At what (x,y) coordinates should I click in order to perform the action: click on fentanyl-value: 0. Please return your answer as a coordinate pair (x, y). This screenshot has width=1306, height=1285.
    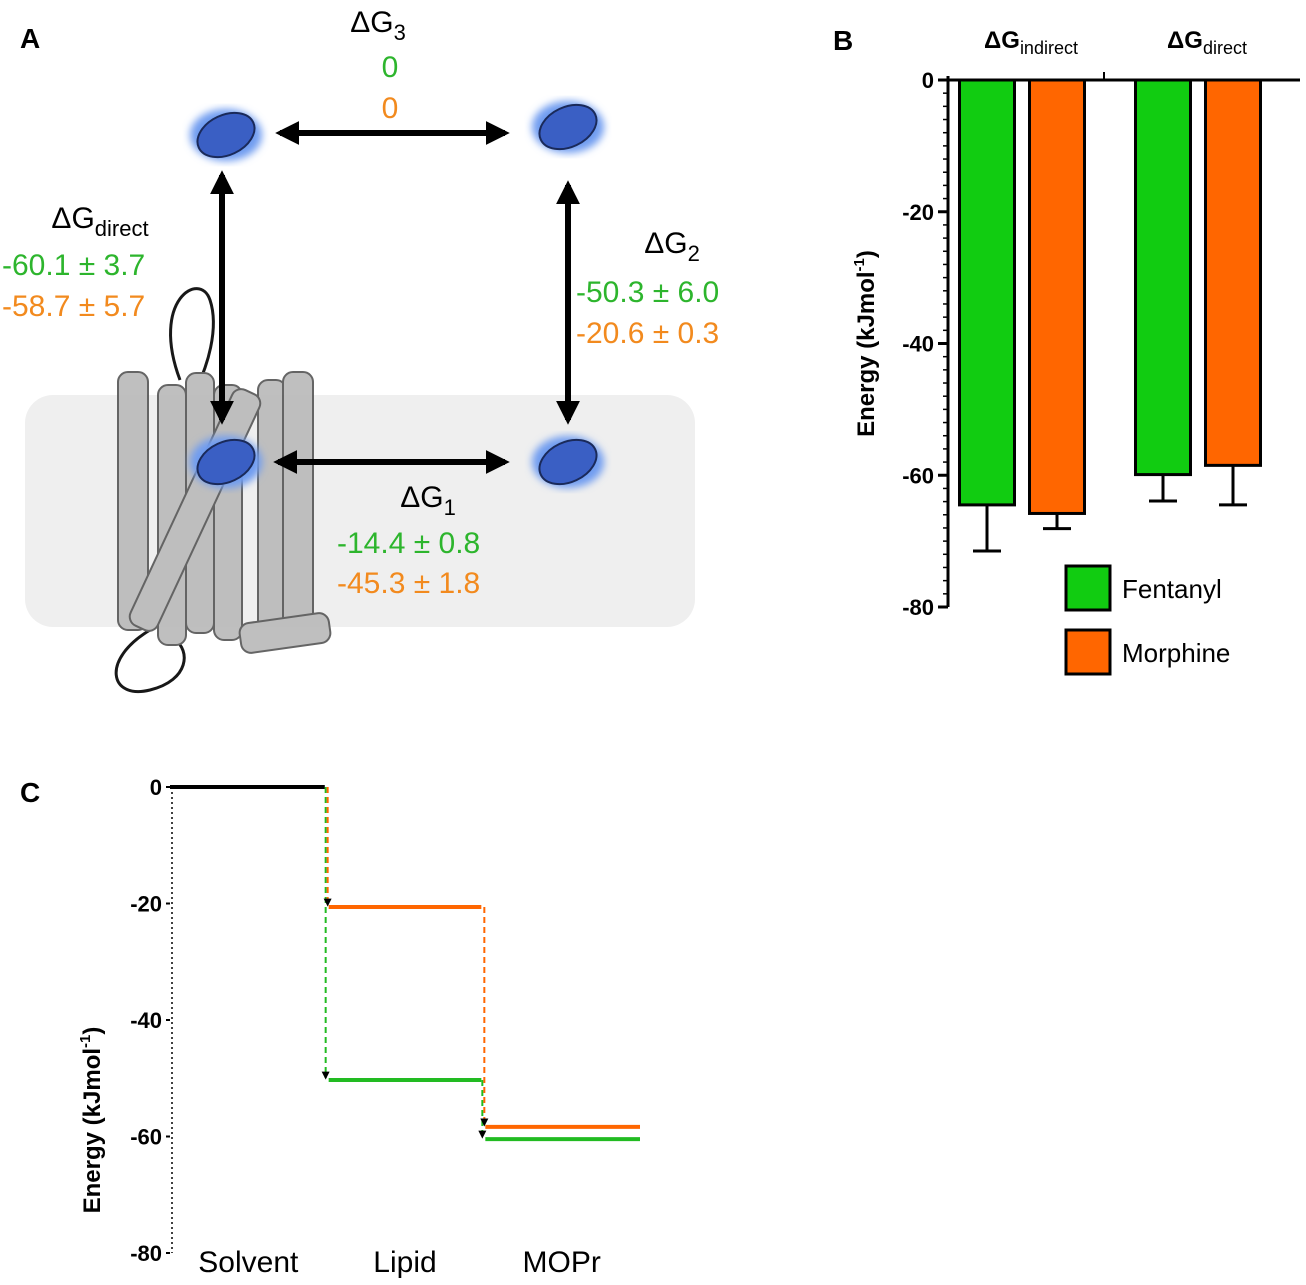
    Looking at the image, I should click on (390, 67).